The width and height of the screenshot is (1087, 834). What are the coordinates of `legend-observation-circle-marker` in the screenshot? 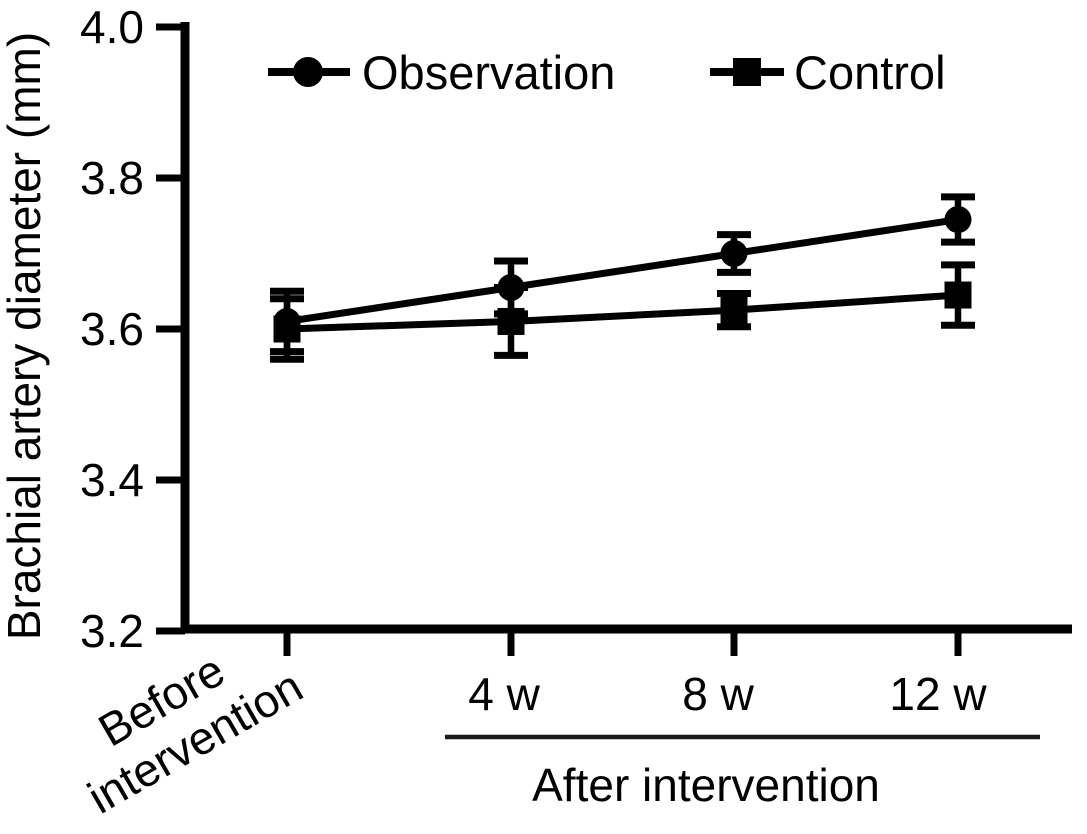 It's located at (308, 72).